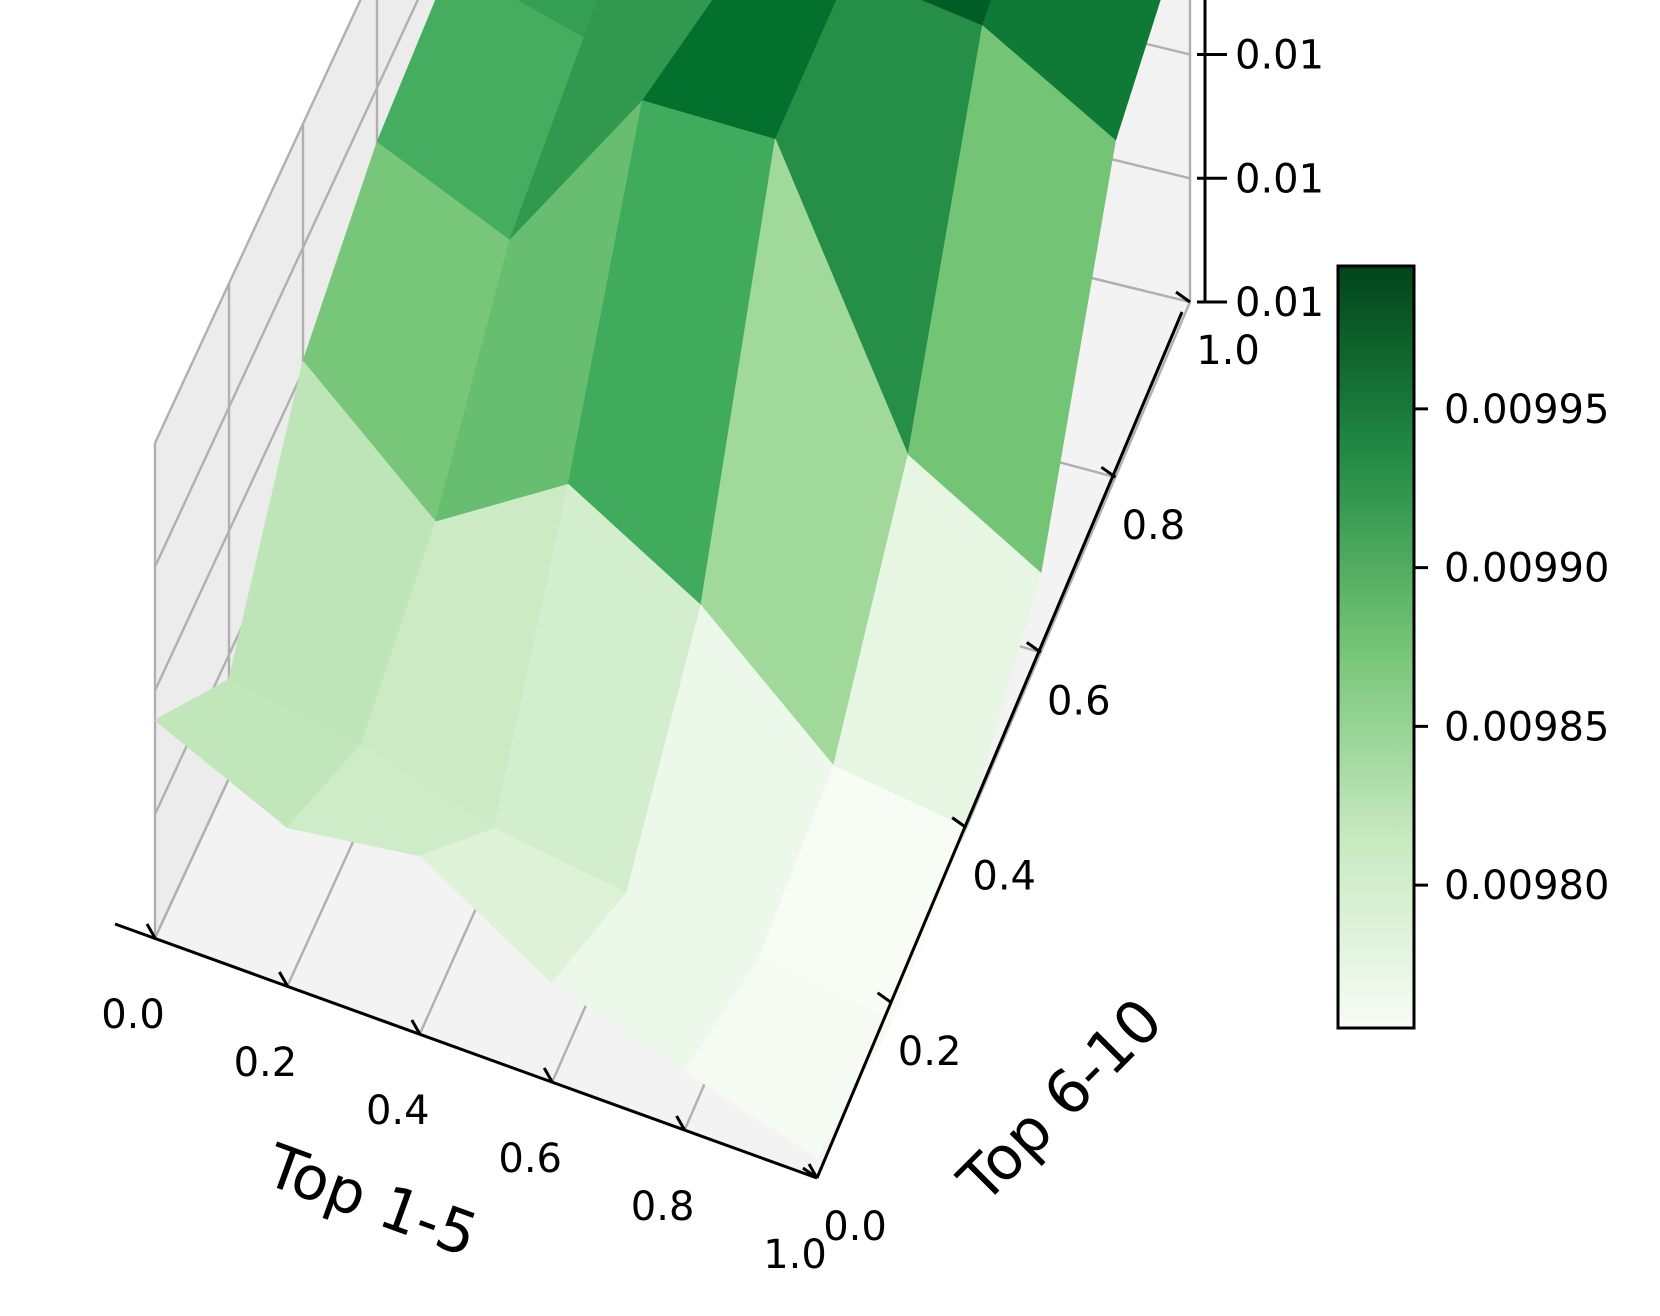 Image resolution: width=1660 pixels, height=1316 pixels. What do you see at coordinates (1228, 351) in the screenshot?
I see `y-tick-label: 1.0` at bounding box center [1228, 351].